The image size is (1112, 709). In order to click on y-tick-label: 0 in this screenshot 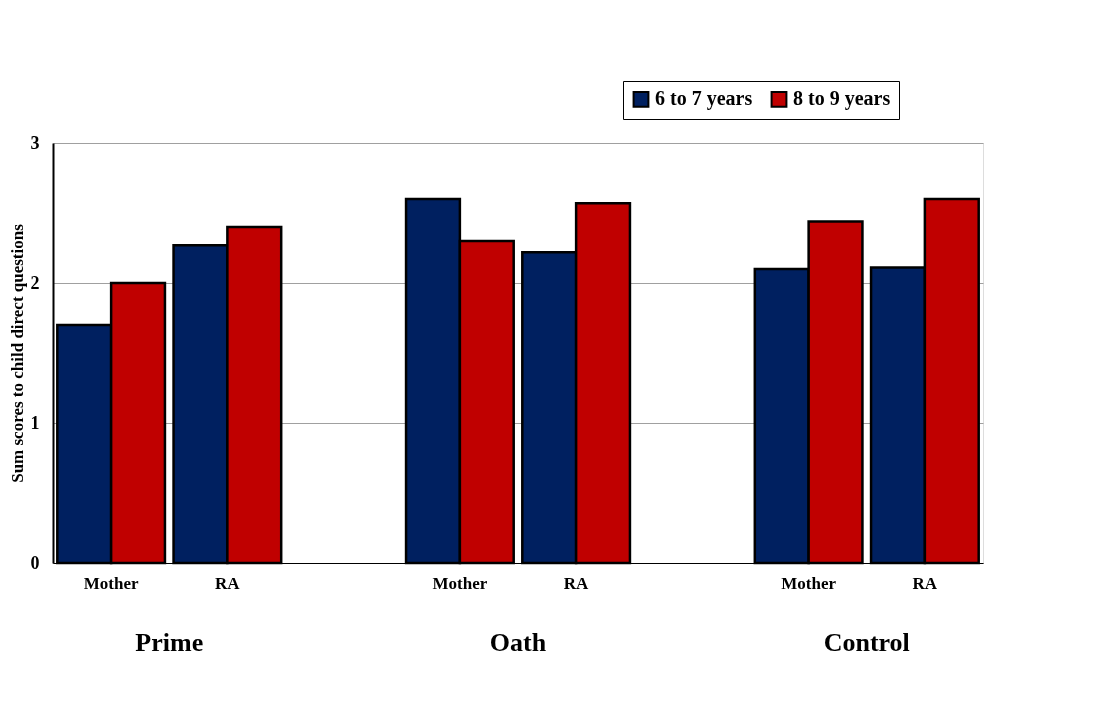, I will do `click(35, 562)`.